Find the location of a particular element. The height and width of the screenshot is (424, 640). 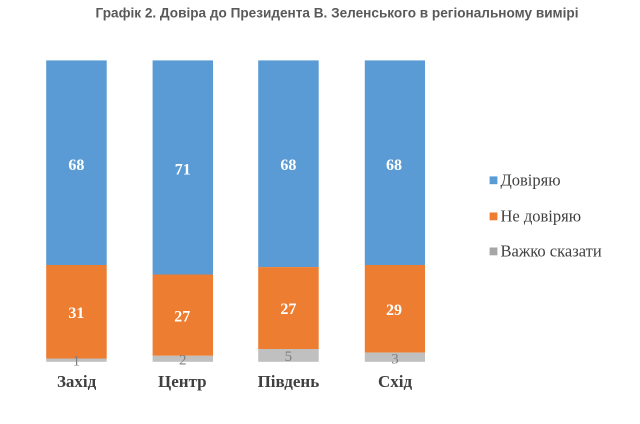

svg-text: Довіряю is located at coordinates (531, 179).